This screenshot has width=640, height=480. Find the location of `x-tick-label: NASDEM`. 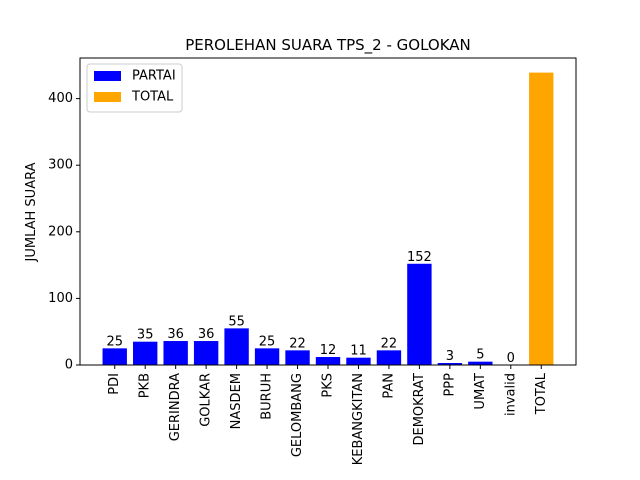

x-tick-label: NASDEM is located at coordinates (236, 401).